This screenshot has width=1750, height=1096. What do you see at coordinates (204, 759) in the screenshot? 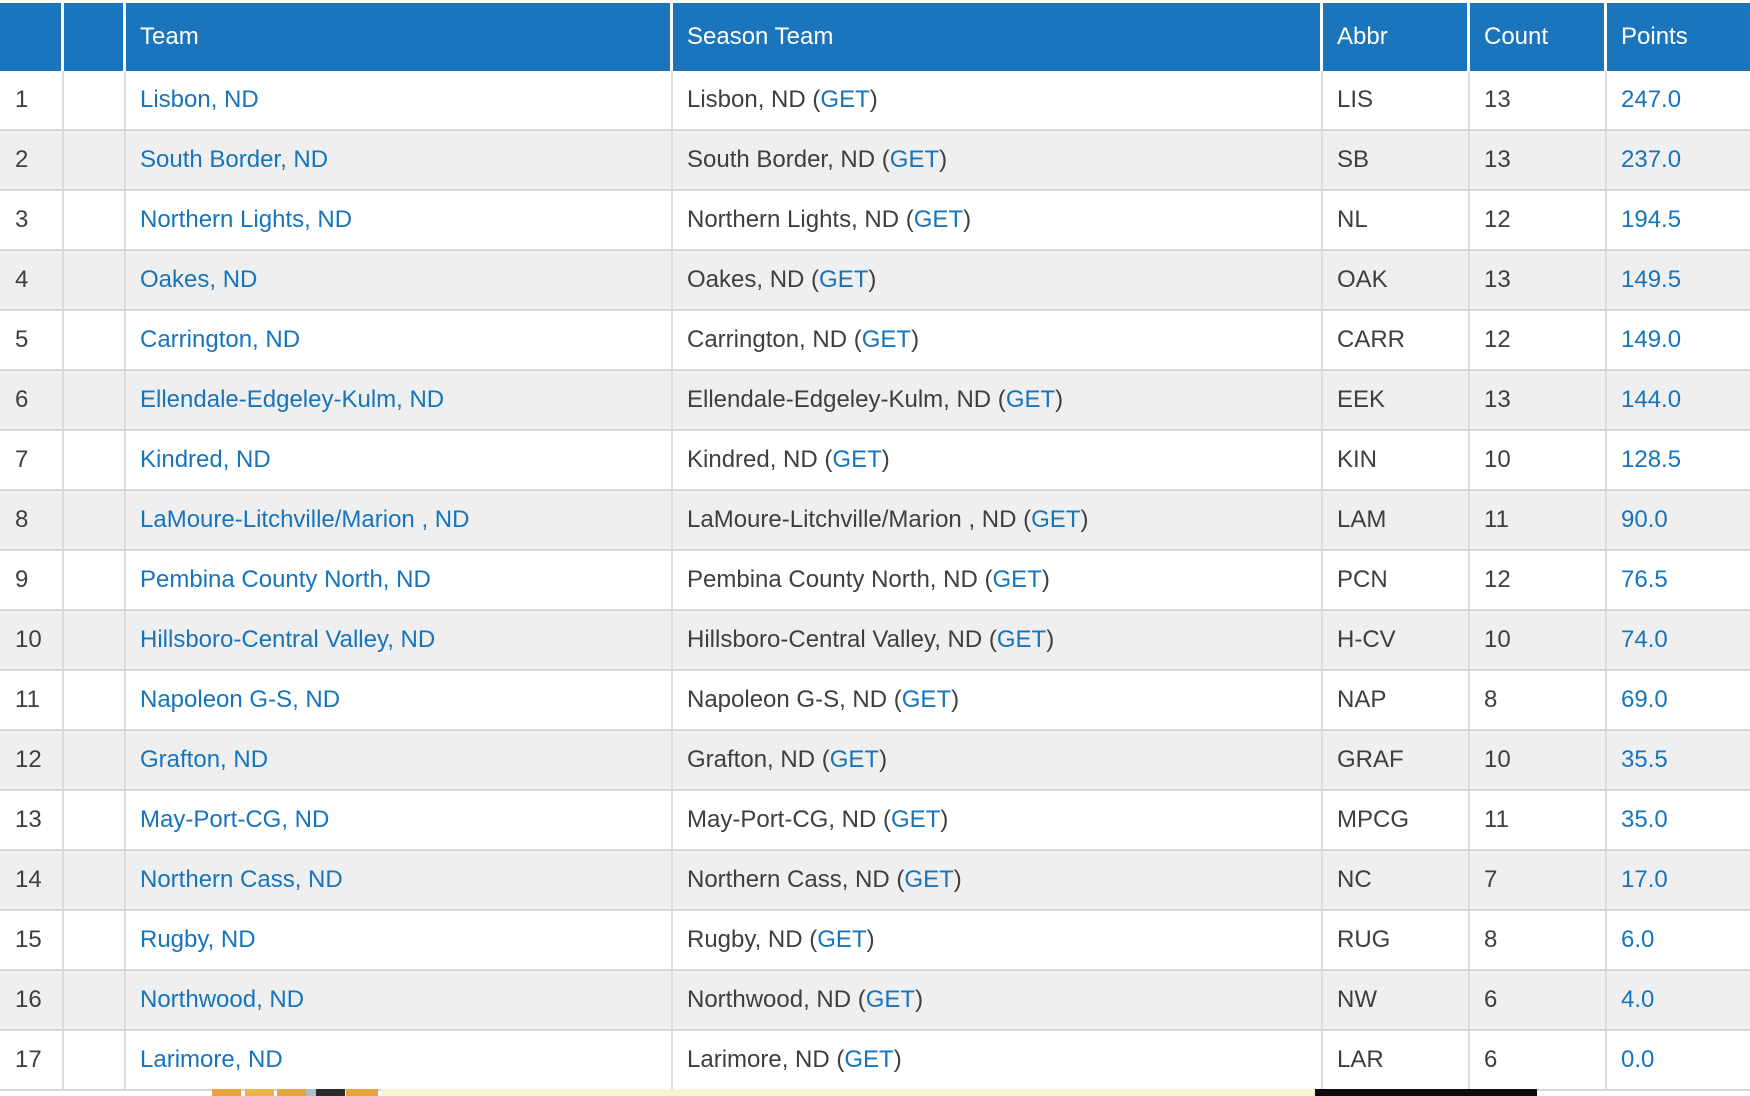
I see `team-link: Grafton, ND` at bounding box center [204, 759].